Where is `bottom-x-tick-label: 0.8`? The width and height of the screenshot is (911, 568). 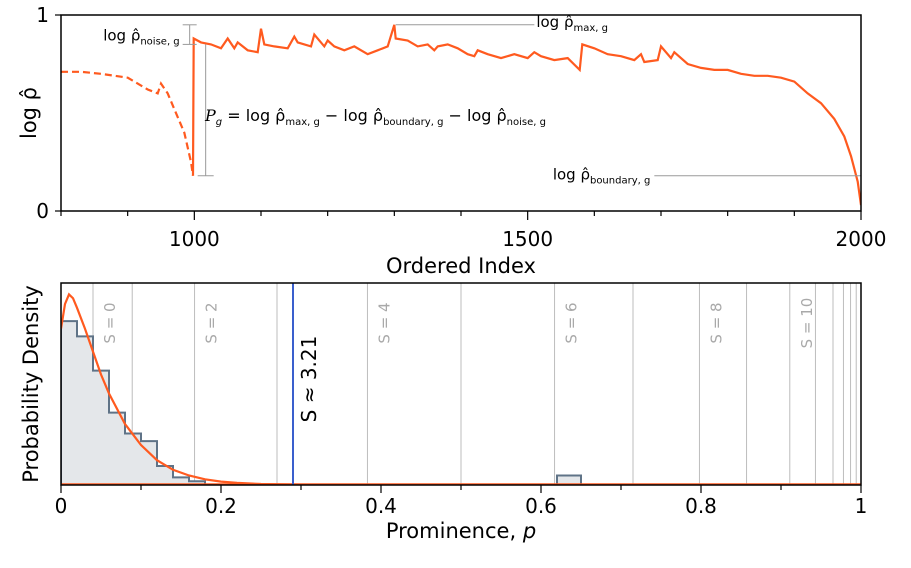 bottom-x-tick-label: 0.8 is located at coordinates (701, 506).